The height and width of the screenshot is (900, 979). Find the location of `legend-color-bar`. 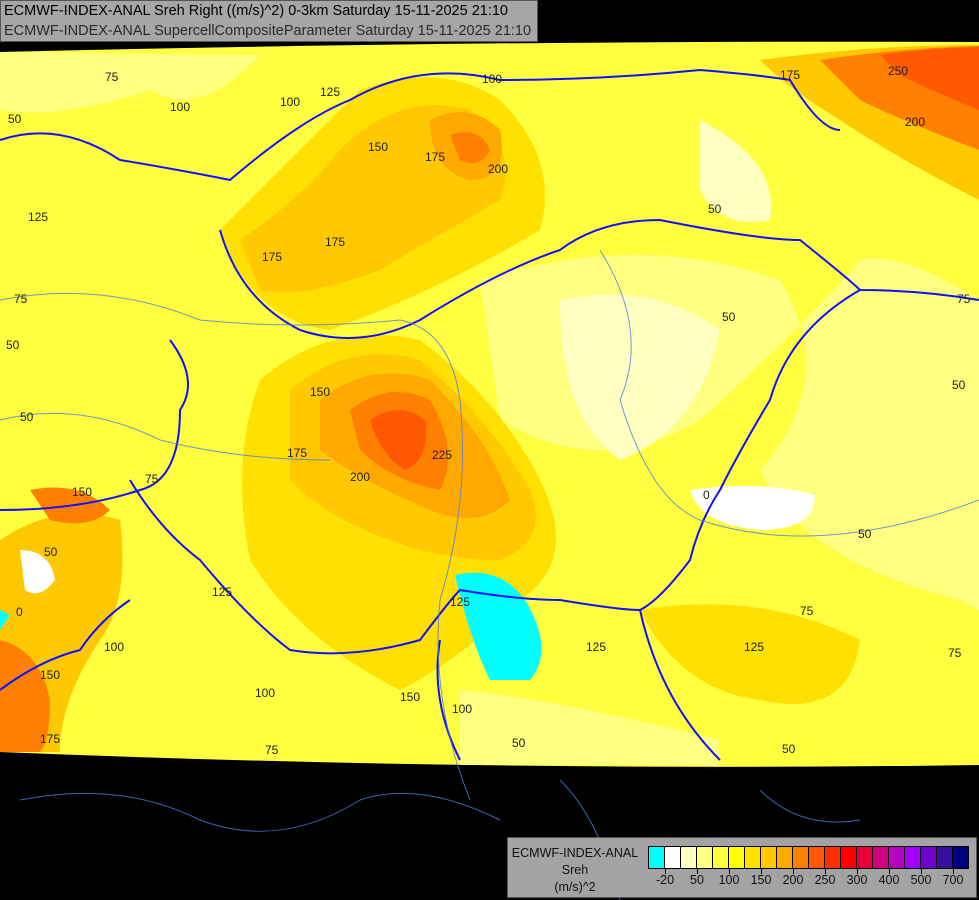

legend-color-bar is located at coordinates (808, 857).